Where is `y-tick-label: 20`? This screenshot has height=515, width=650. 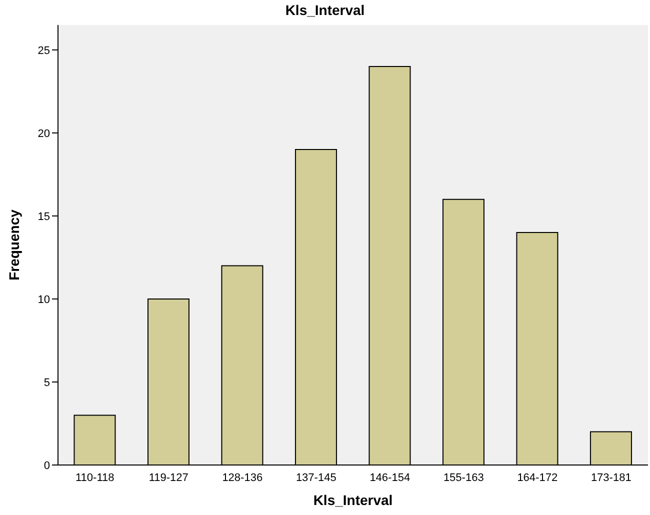 y-tick-label: 20 is located at coordinates (44, 134).